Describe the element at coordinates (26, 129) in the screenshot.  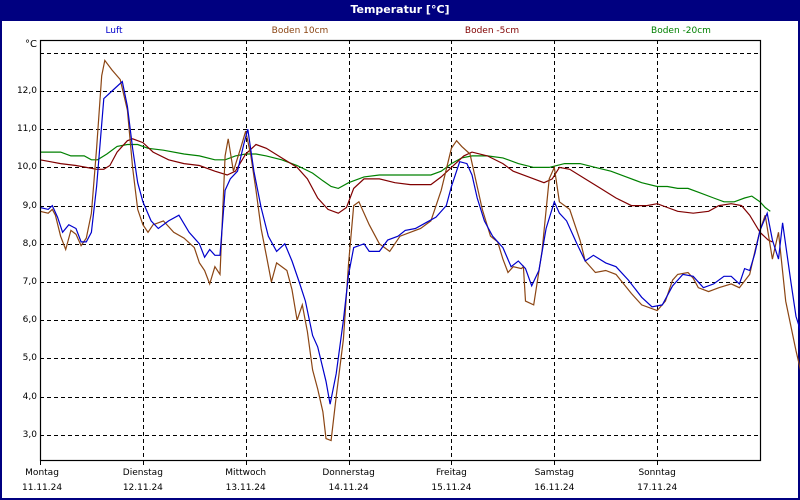
I see `y-tick-label: 11,0` at that location.